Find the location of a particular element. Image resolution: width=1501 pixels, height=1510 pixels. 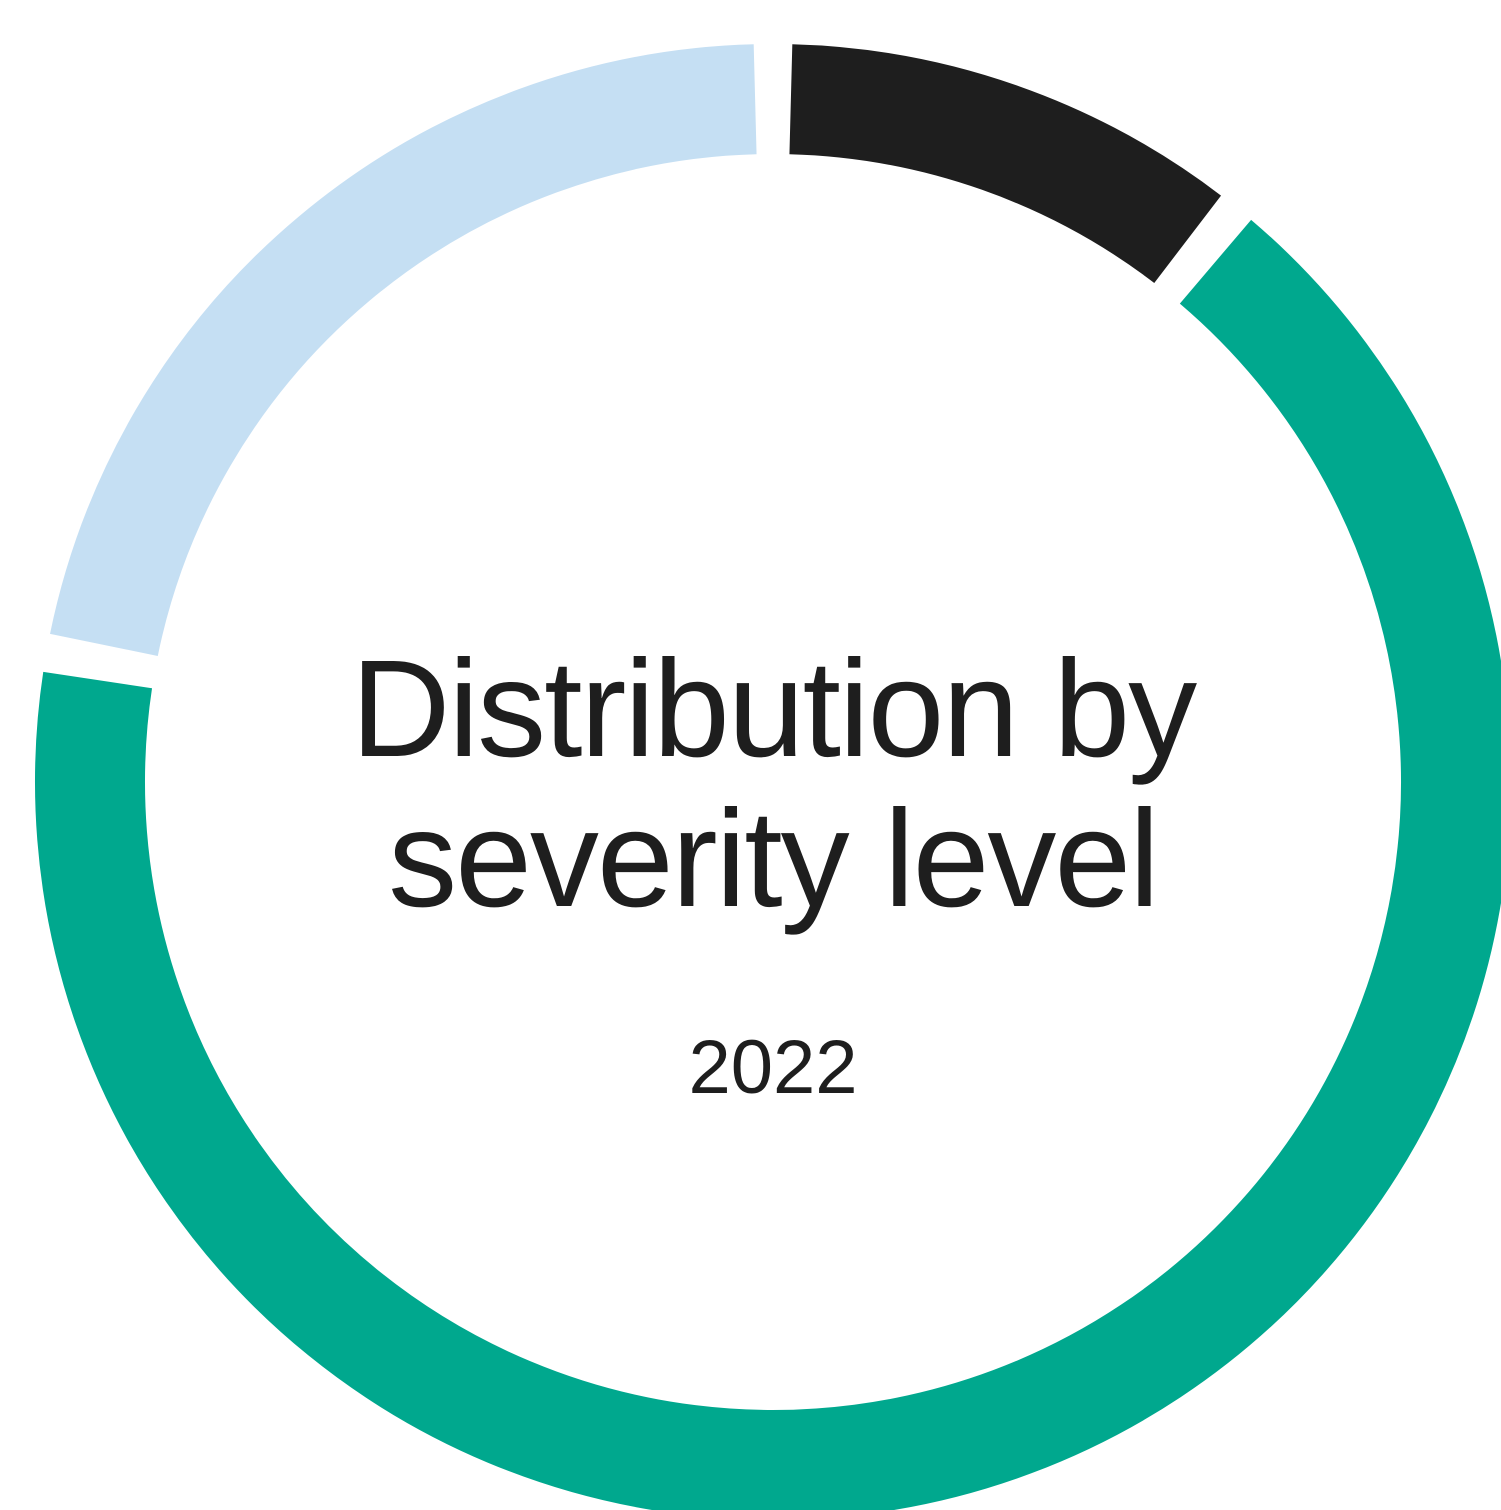

chart-subtitle: 2022 is located at coordinates (772, 1067).